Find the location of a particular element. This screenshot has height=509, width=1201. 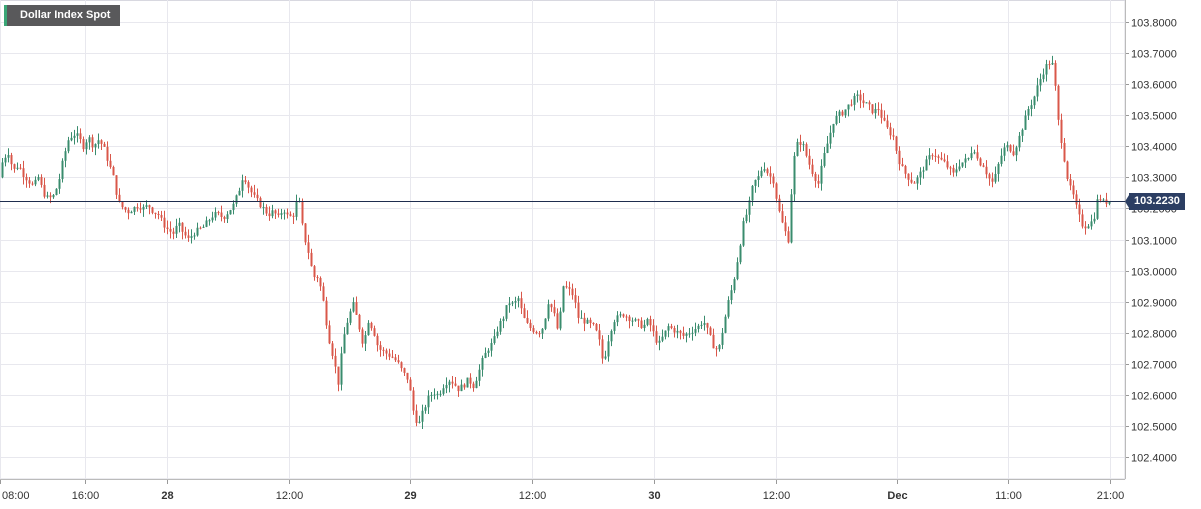

y-tick-label: 103.8000 is located at coordinates (1154, 24).